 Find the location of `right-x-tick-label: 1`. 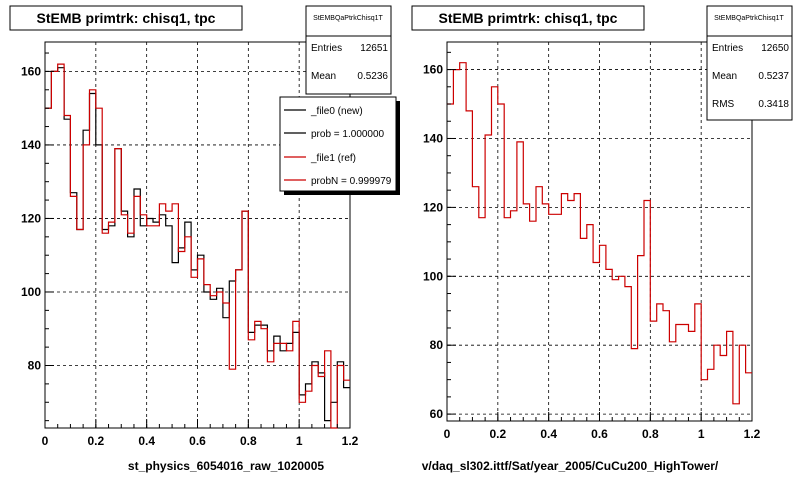

right-x-tick-label: 1 is located at coordinates (701, 434).